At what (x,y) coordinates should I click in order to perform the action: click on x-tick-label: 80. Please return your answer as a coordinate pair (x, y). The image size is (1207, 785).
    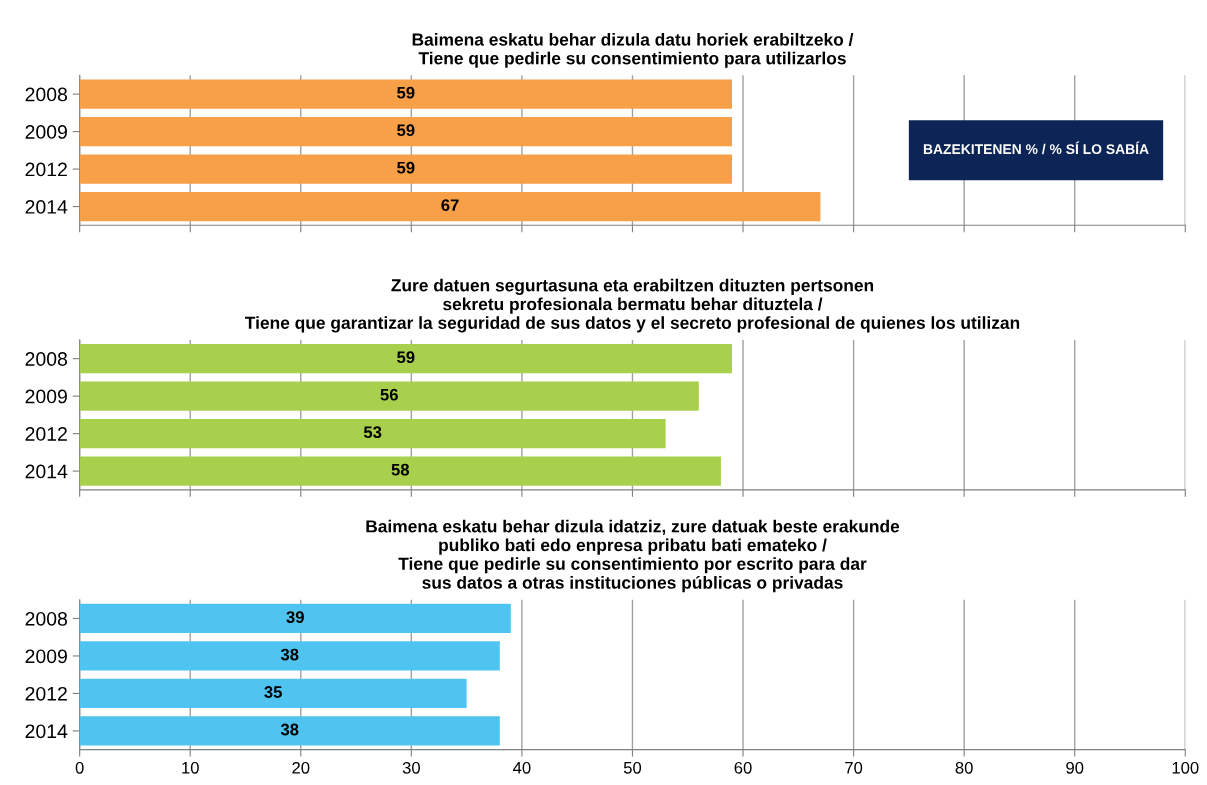
    Looking at the image, I should click on (964, 767).